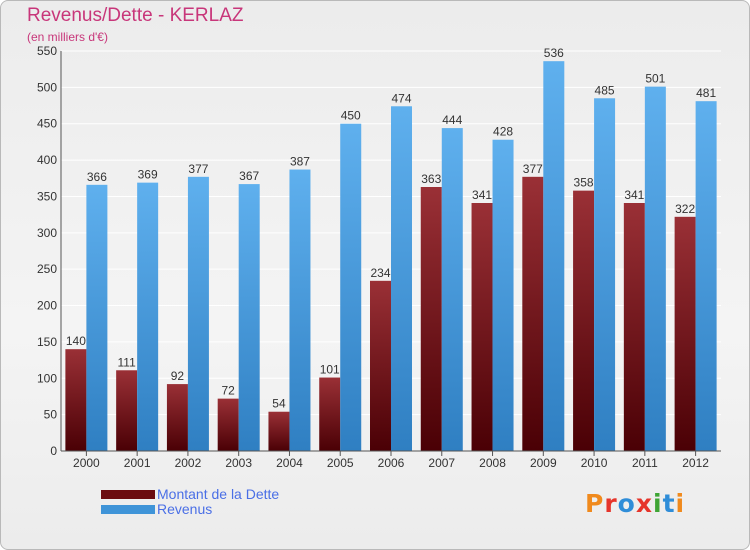  Describe the element at coordinates (249, 176) in the screenshot. I see `data-label-revenue: 367` at that location.